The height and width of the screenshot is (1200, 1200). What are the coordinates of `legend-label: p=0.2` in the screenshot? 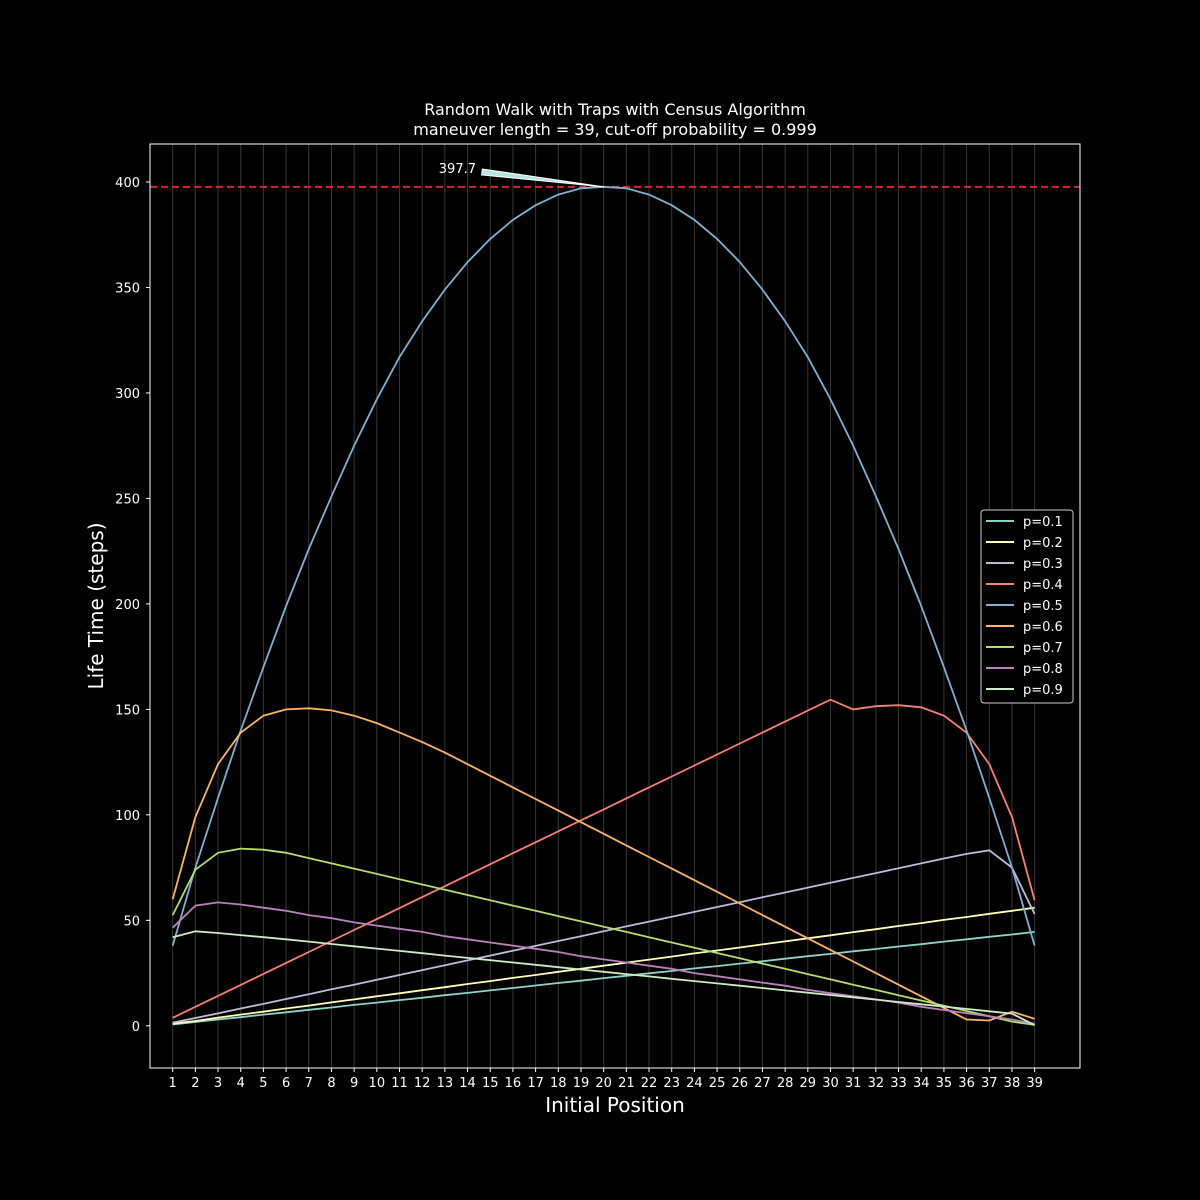 It's located at (1043, 543).